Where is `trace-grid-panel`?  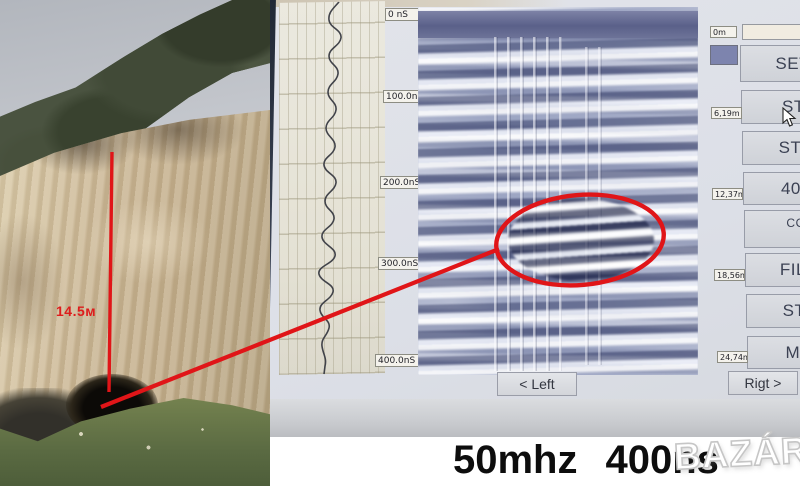
trace-grid-panel is located at coordinates (332, 188).